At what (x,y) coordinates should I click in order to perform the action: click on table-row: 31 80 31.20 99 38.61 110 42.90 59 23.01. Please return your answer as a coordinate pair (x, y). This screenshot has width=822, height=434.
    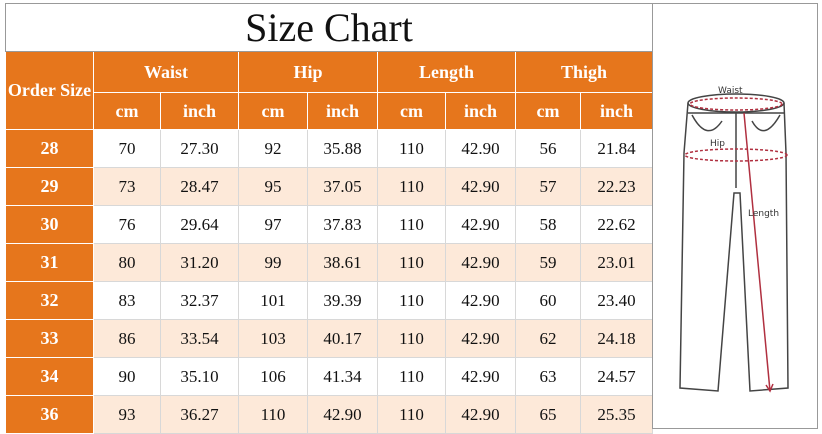
    Looking at the image, I should click on (329, 262).